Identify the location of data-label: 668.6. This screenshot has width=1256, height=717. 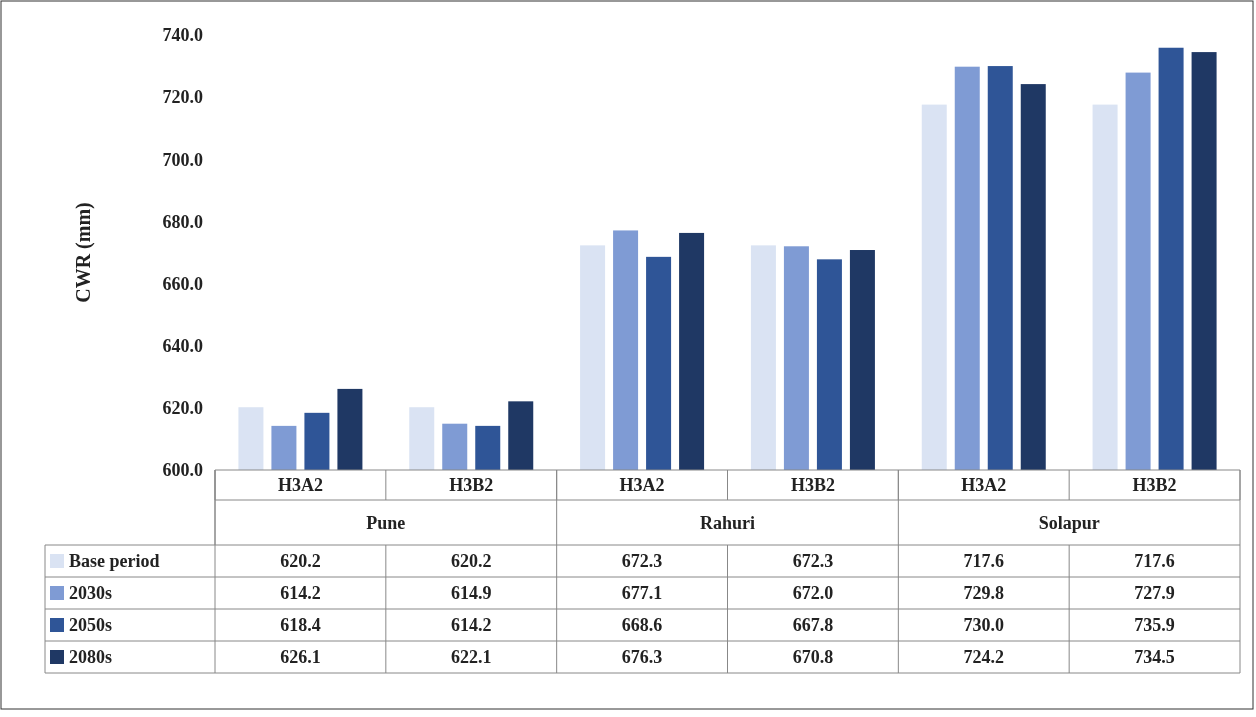
(642, 625).